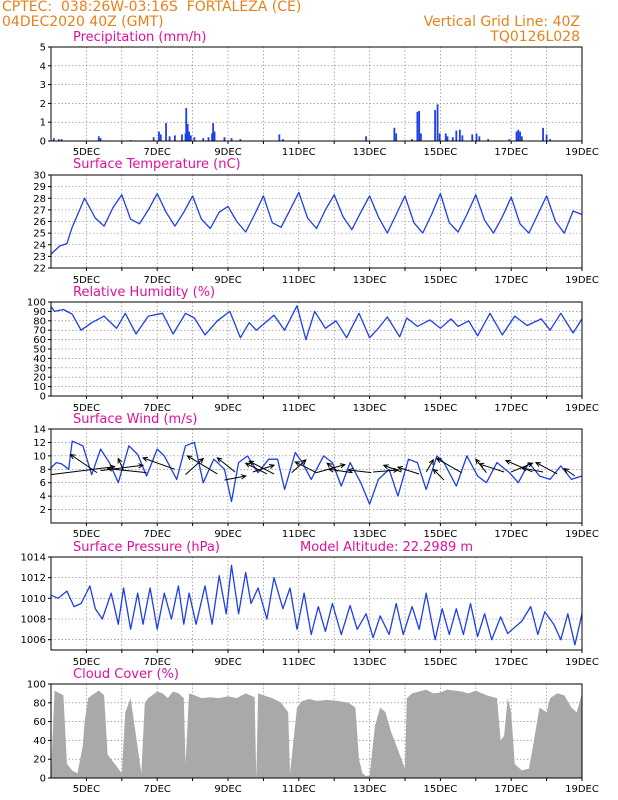  I want to click on panel-title: Surface Wind (m/s), so click(135, 419).